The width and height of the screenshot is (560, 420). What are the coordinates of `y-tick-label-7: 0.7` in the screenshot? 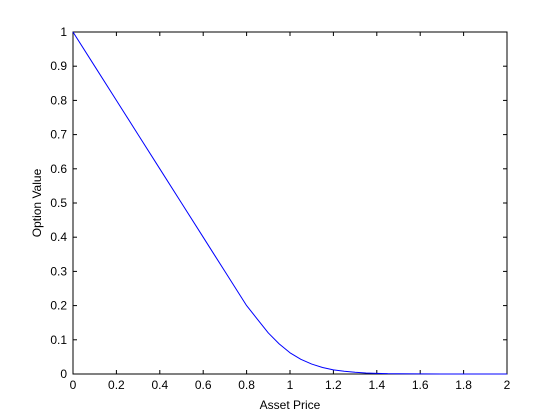 It's located at (58, 135).